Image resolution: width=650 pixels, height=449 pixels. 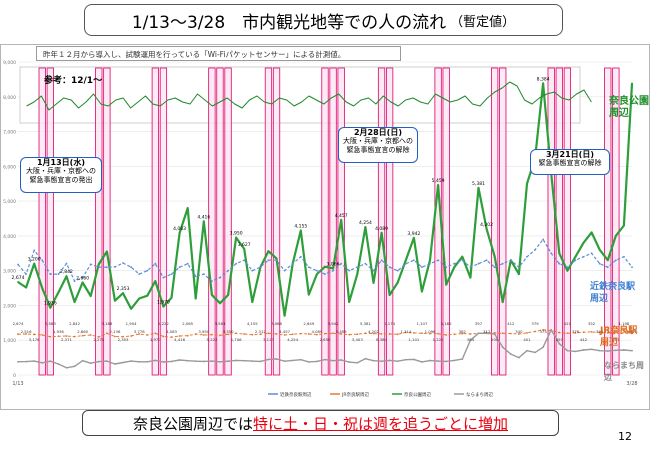 What do you see at coordinates (179, 229) in the screenshot?
I see `data-label: 4,083` at bounding box center [179, 229].